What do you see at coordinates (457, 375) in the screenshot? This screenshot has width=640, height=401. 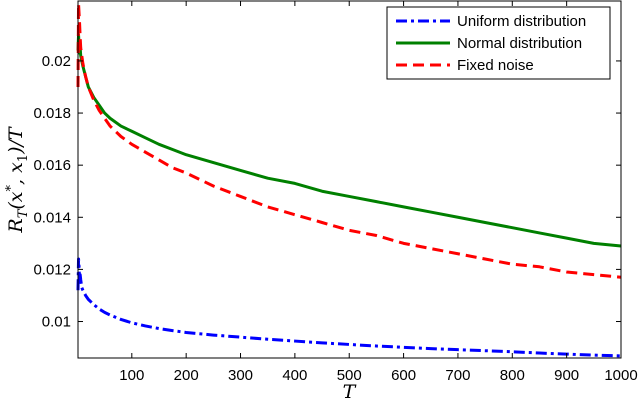 I see `x-tick-label: 700` at bounding box center [457, 375].